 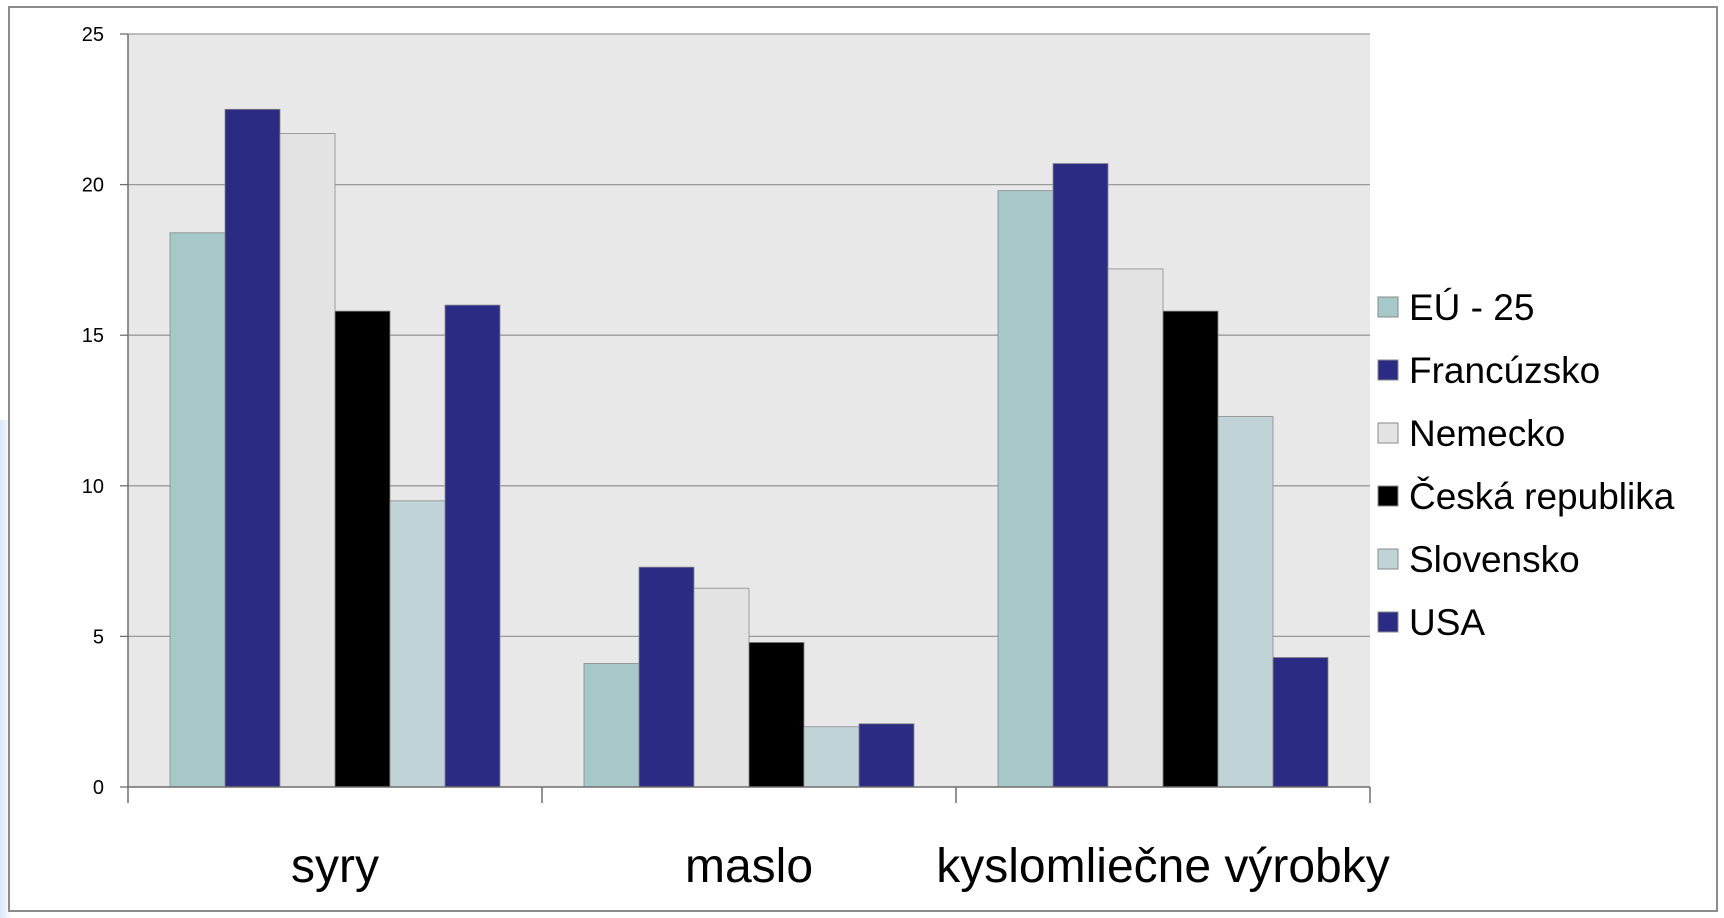 I want to click on x-category-label: maslo, so click(x=749, y=866).